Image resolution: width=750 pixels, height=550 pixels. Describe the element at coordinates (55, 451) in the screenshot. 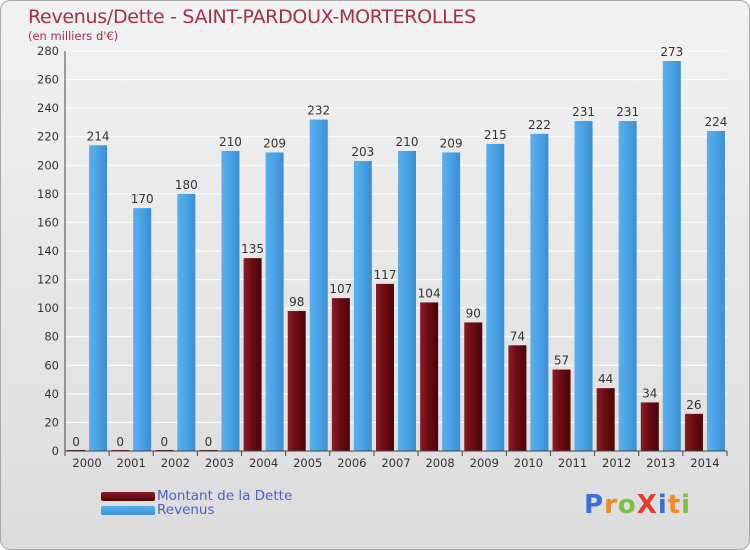

I see `y-tick-label: 0` at that location.